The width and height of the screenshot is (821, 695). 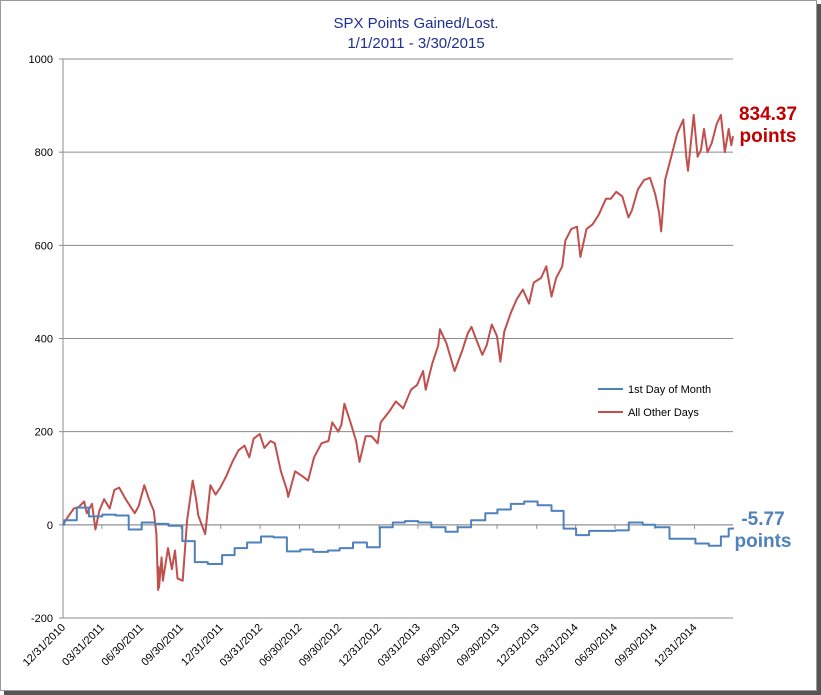 What do you see at coordinates (162, 645) in the screenshot?
I see `x-tick-label: 09/30/2011` at bounding box center [162, 645].